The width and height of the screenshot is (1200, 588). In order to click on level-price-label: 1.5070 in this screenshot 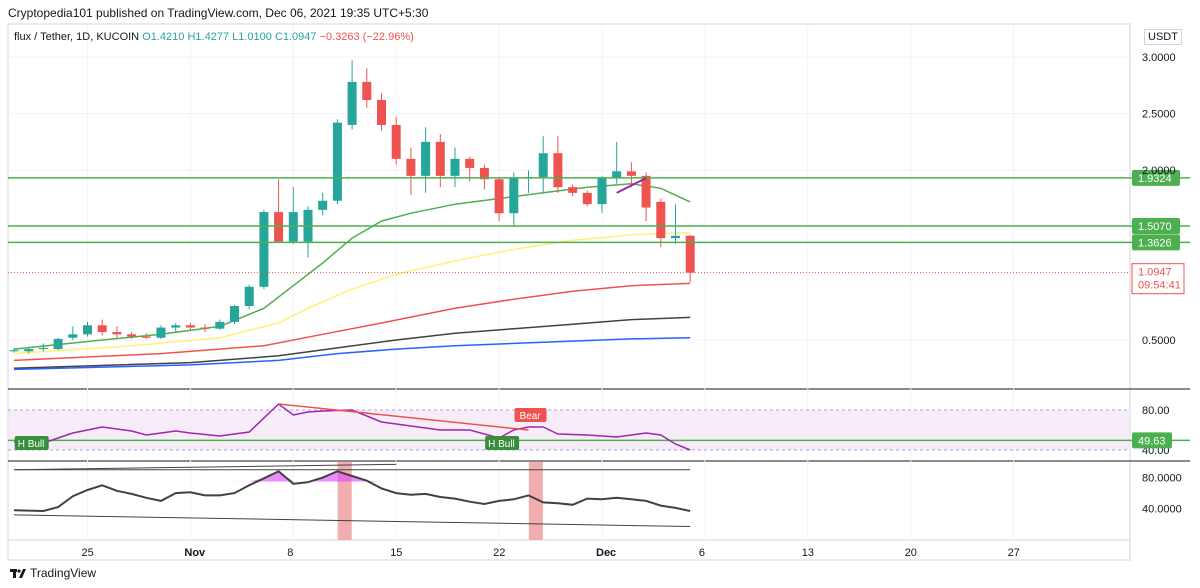, I will do `click(1155, 227)`.